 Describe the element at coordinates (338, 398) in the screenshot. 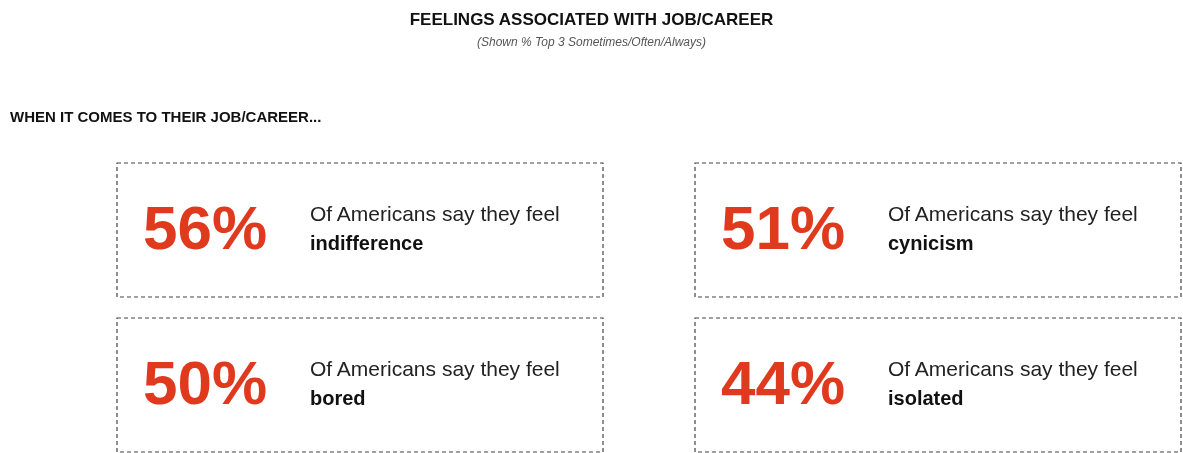

I see `category-label: bored` at that location.